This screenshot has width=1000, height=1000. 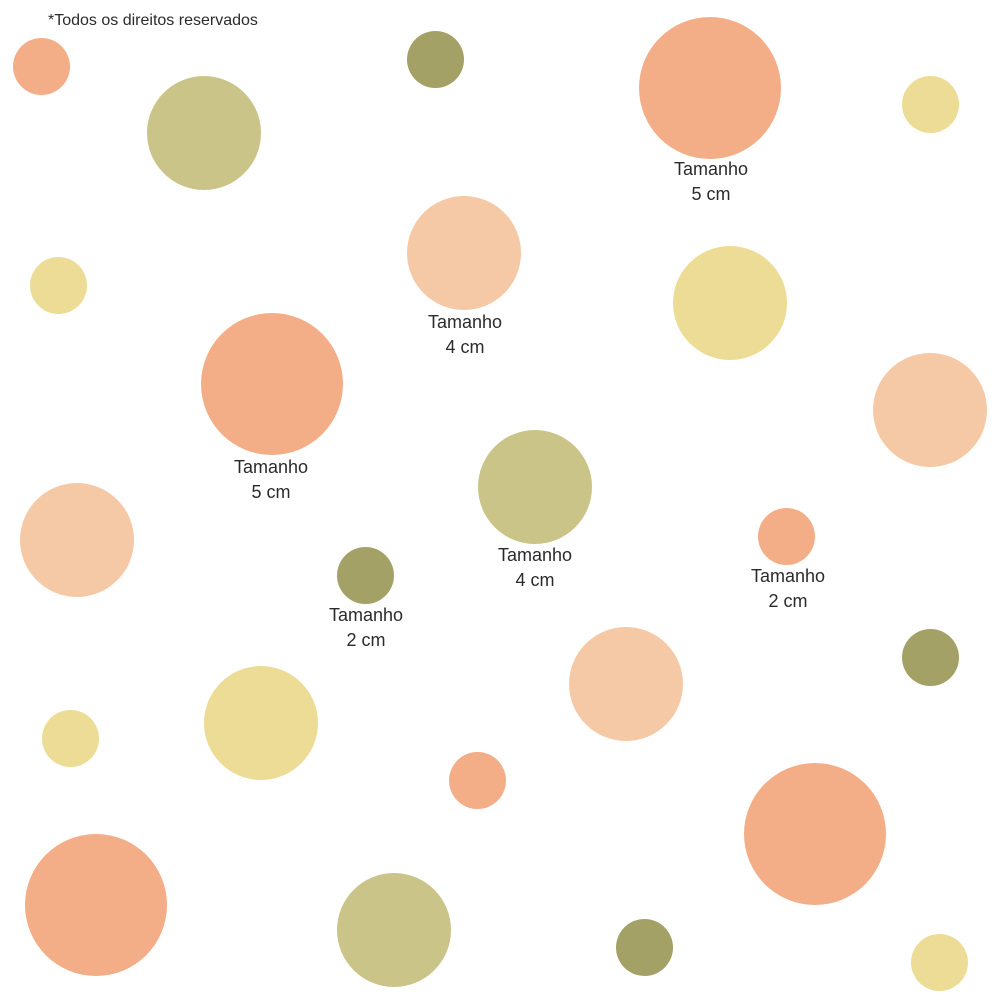 What do you see at coordinates (153, 20) in the screenshot?
I see `copyright-notice: *Todos os direitos reservados` at bounding box center [153, 20].